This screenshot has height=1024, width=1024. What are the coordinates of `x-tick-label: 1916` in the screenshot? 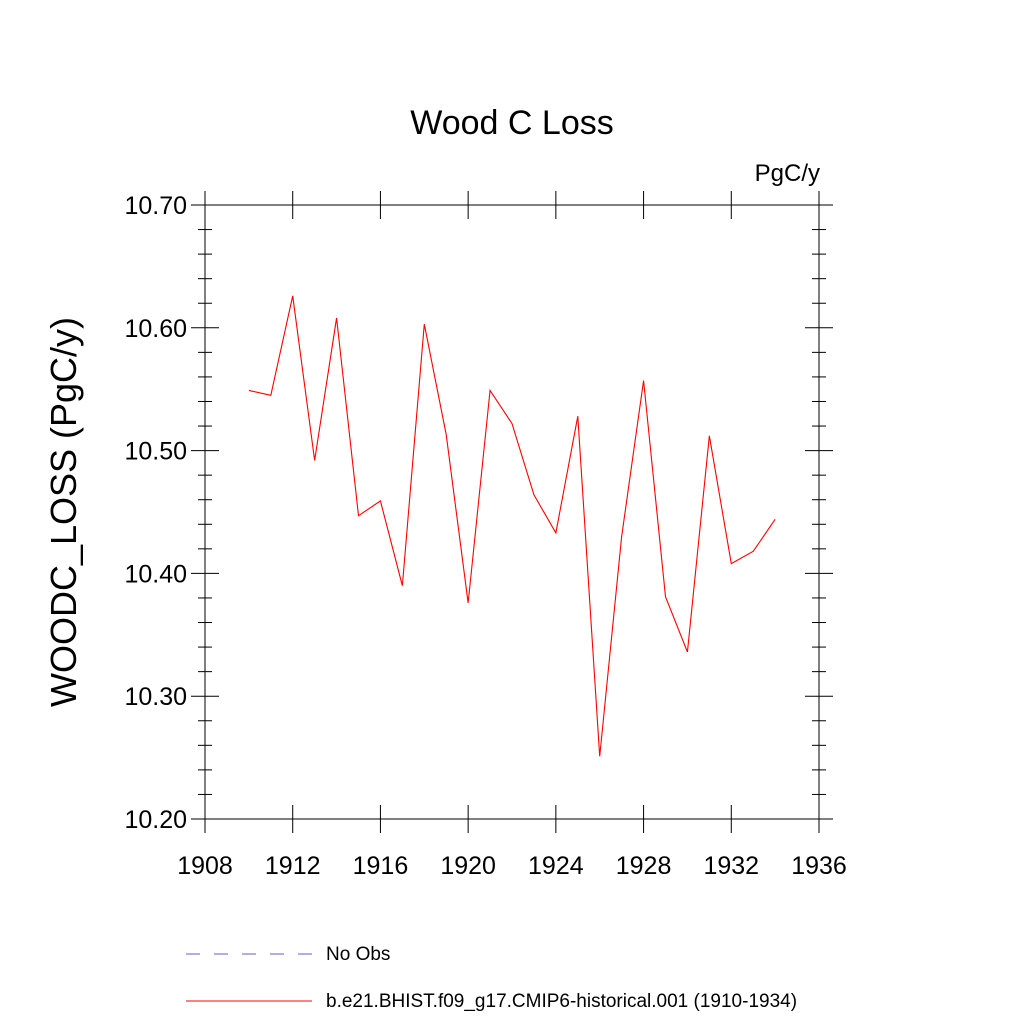 It's located at (381, 866).